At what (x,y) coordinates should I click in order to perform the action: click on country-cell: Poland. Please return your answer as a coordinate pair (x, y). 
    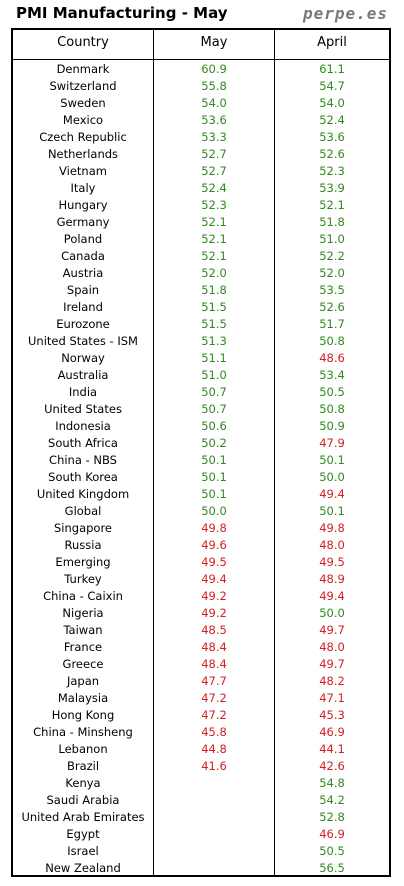
    Looking at the image, I should click on (83, 239).